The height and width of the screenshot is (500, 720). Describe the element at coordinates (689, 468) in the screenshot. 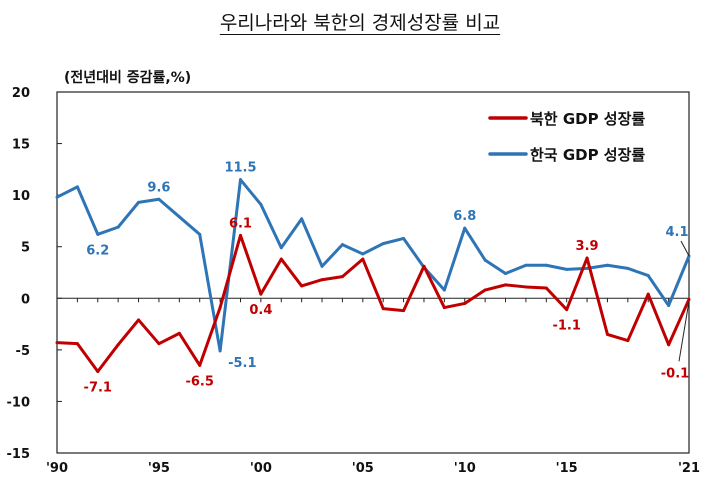

I see `x-tick-label: '21` at that location.